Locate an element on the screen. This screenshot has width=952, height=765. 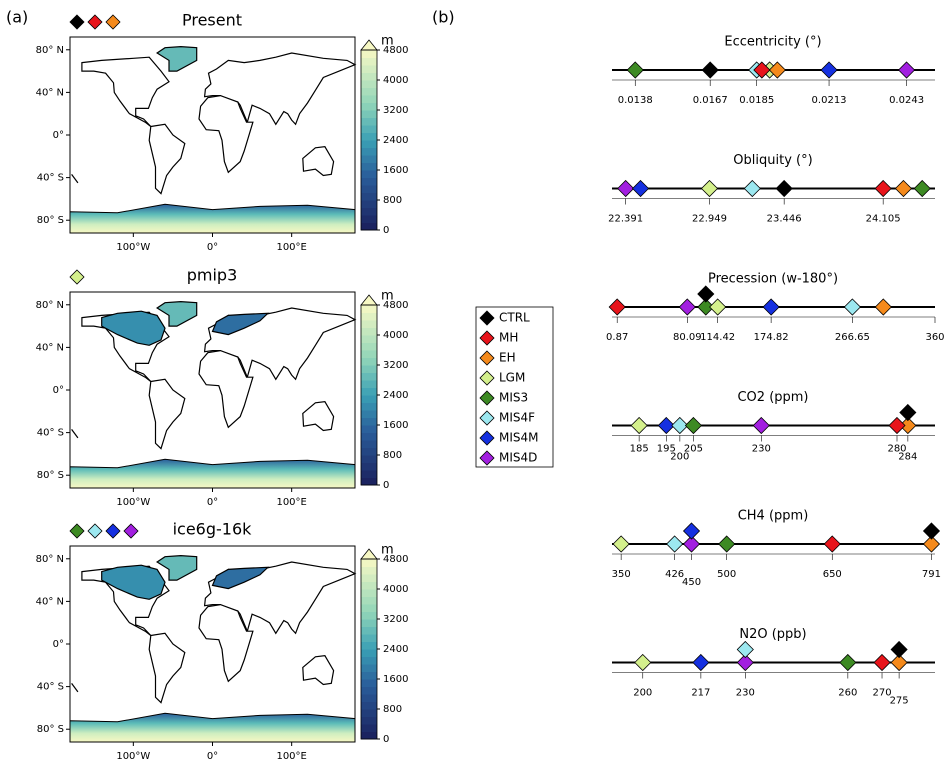
legend-label: MIS3 is located at coordinates (513, 398).